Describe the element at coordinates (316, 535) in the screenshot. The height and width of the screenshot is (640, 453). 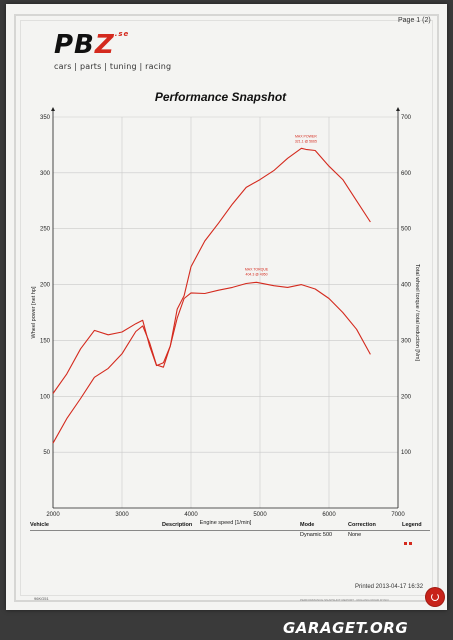
I see `mode-value: Dynamic 500` at that location.